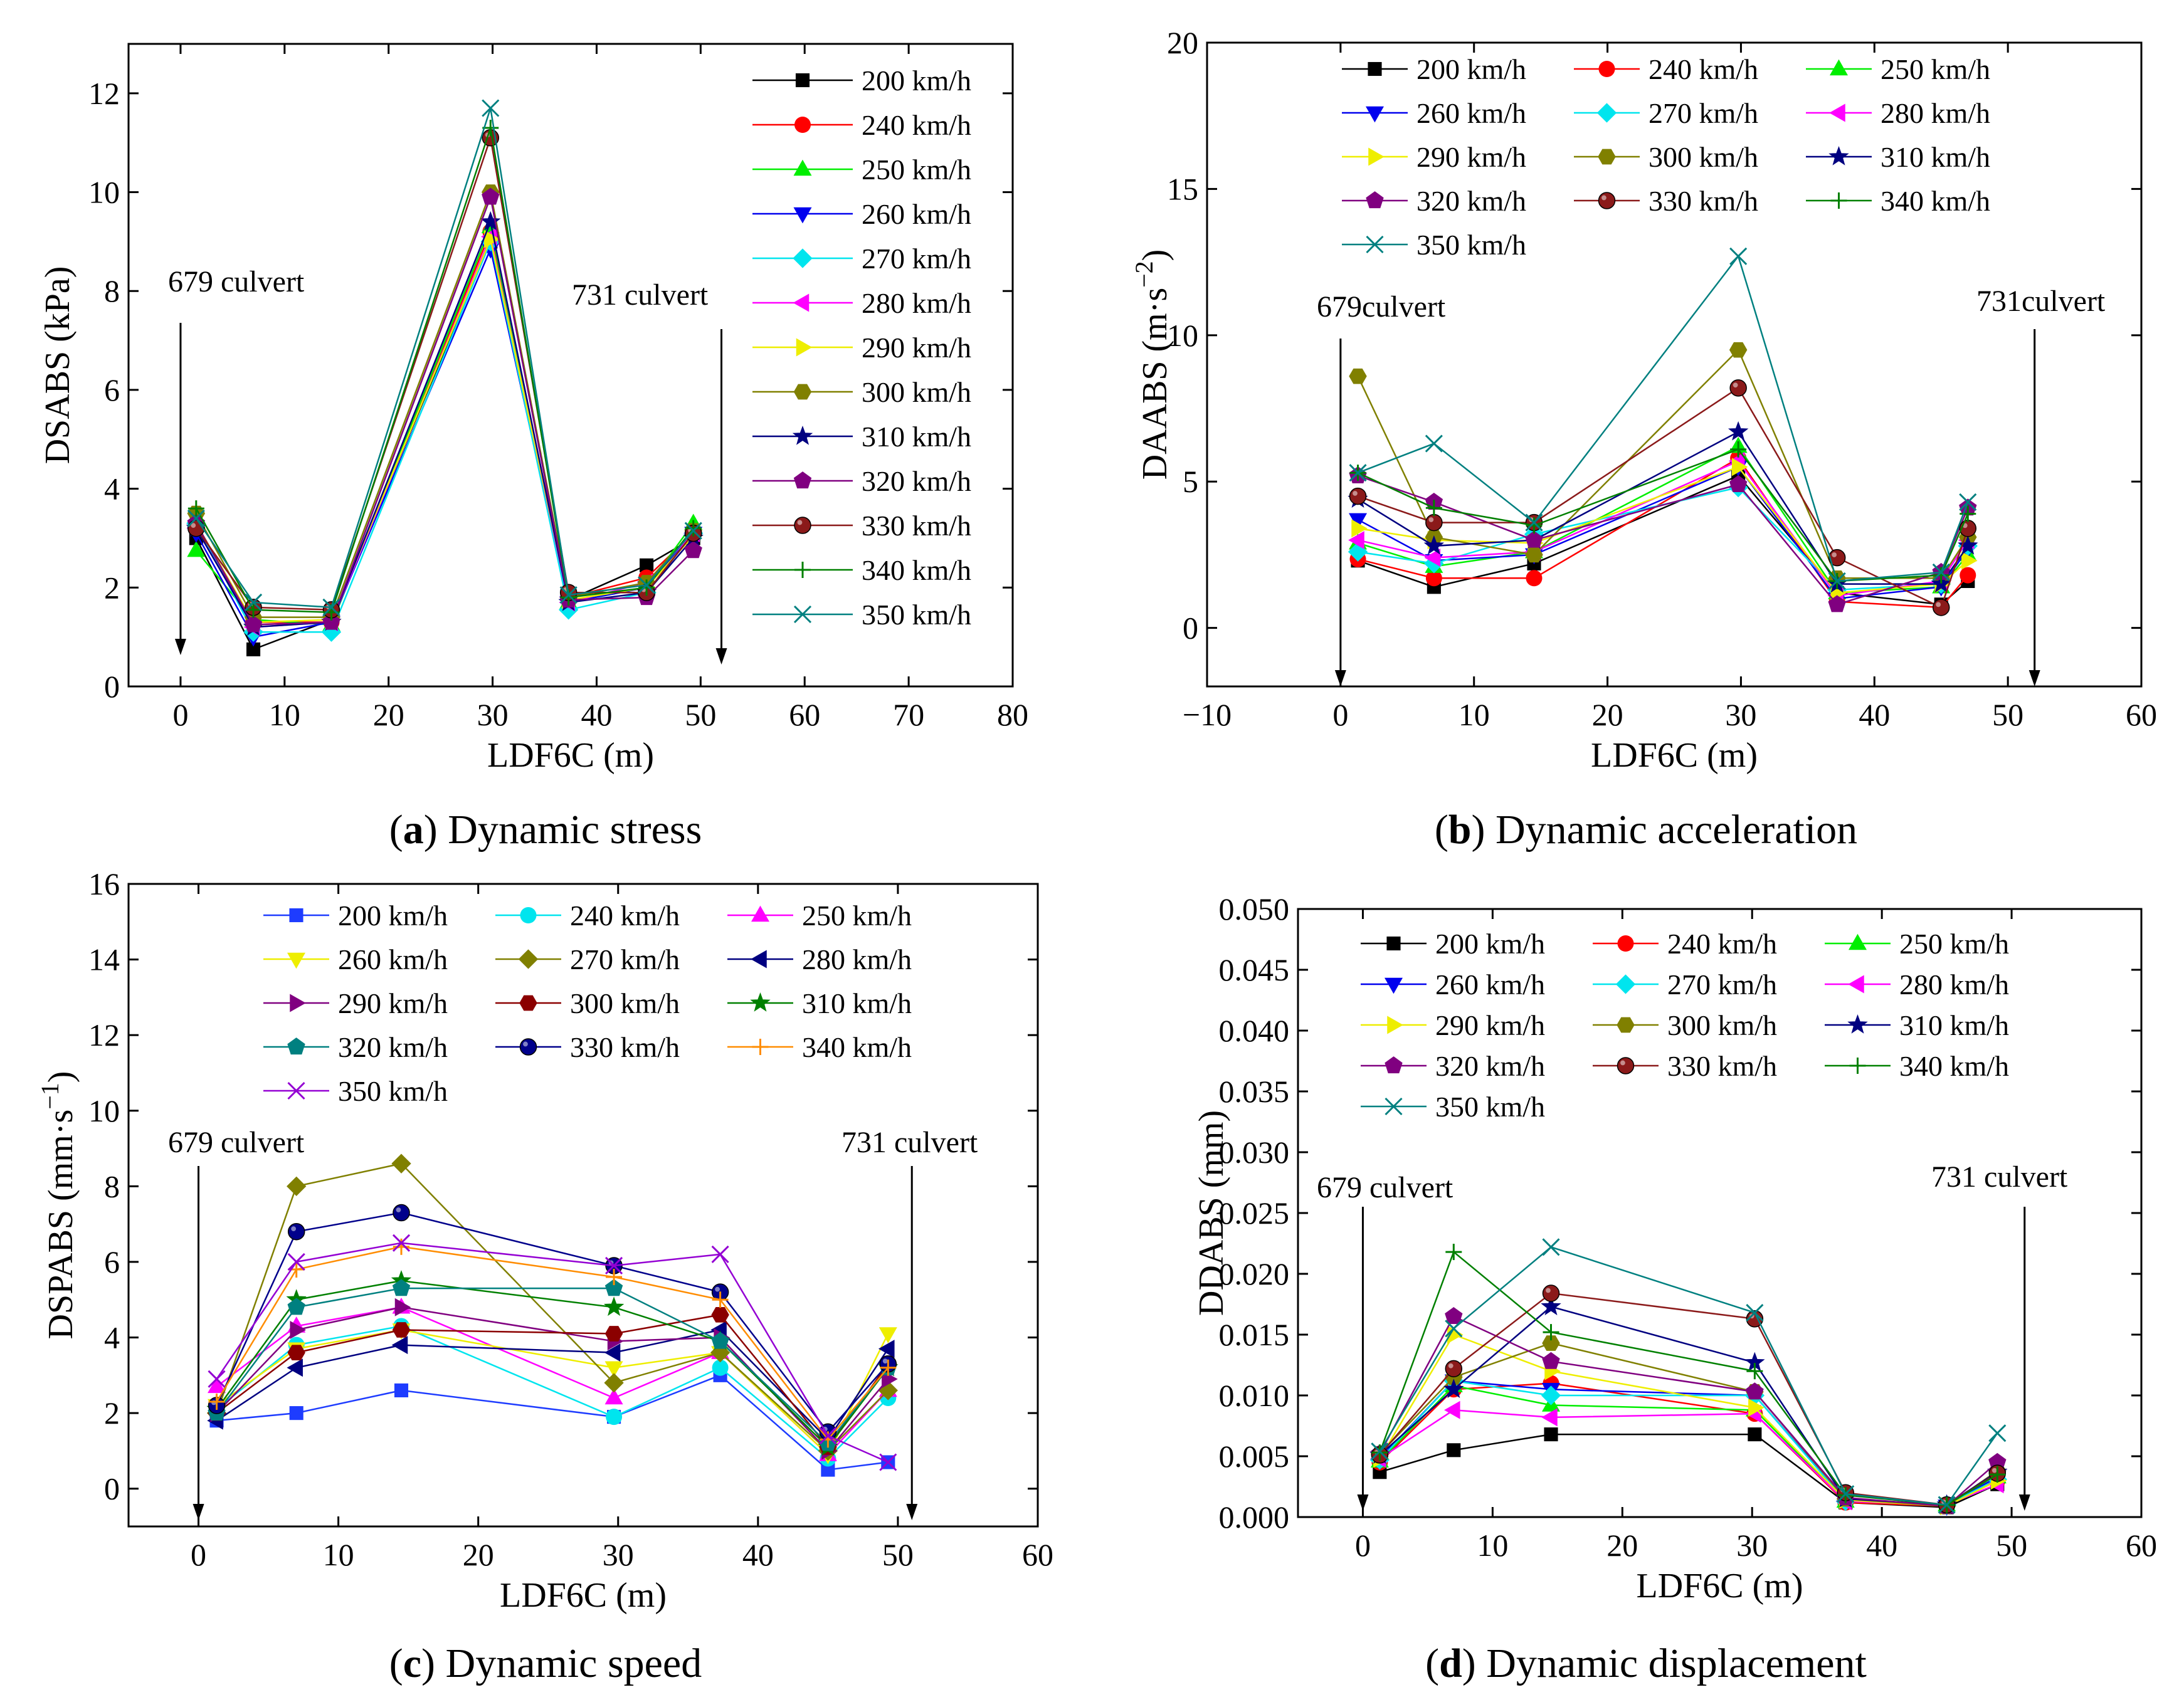  What do you see at coordinates (1255, 1334) in the screenshot?
I see `panel-d-ytick-label: 0.015` at bounding box center [1255, 1334].